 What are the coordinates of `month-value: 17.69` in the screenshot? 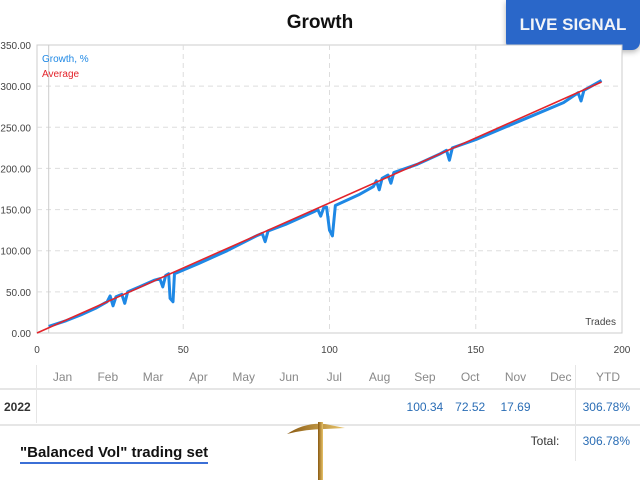 It's located at (515, 407).